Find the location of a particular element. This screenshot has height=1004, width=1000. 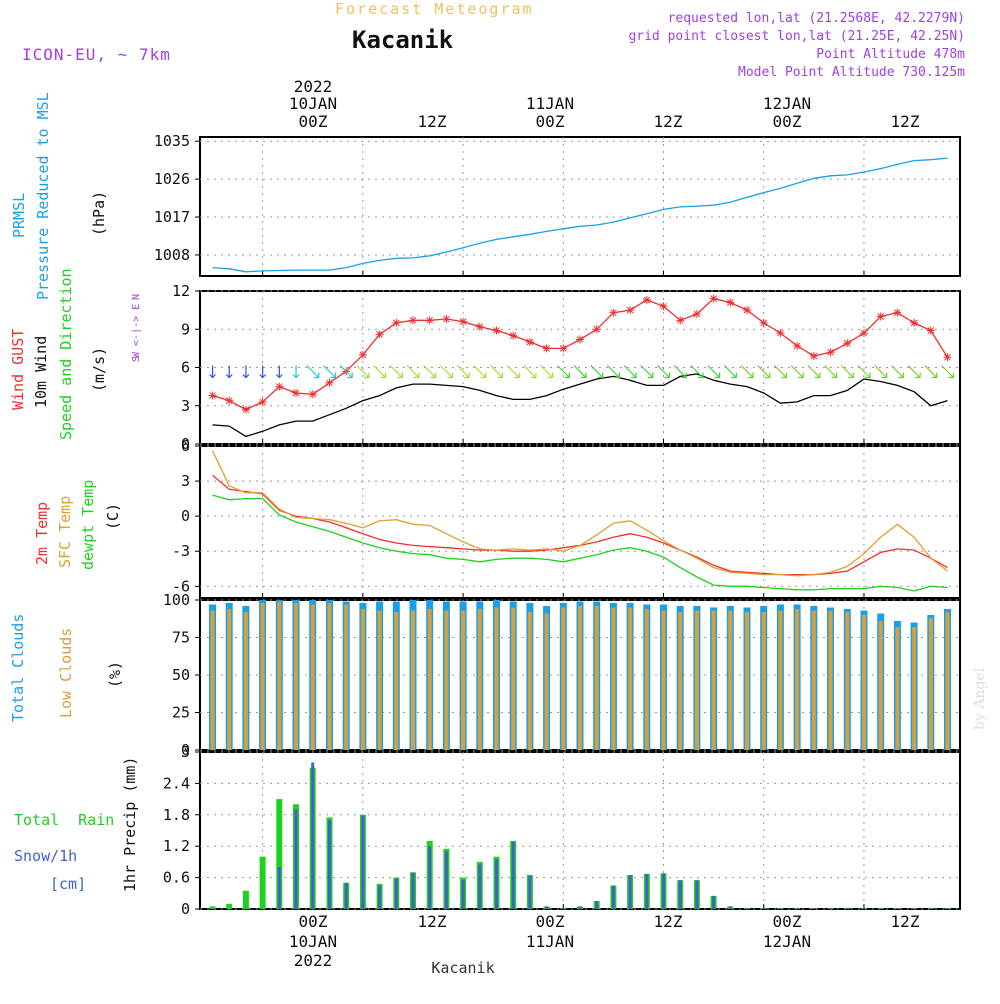

panel-precipitation: 0 0.6 1.2 1.8 2.4 3 is located at coordinates (562, 830).